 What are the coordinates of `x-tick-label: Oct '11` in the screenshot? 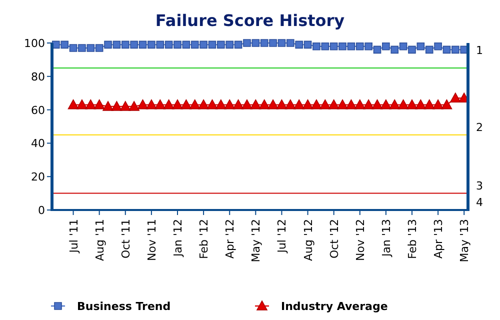 It's located at (125, 239).